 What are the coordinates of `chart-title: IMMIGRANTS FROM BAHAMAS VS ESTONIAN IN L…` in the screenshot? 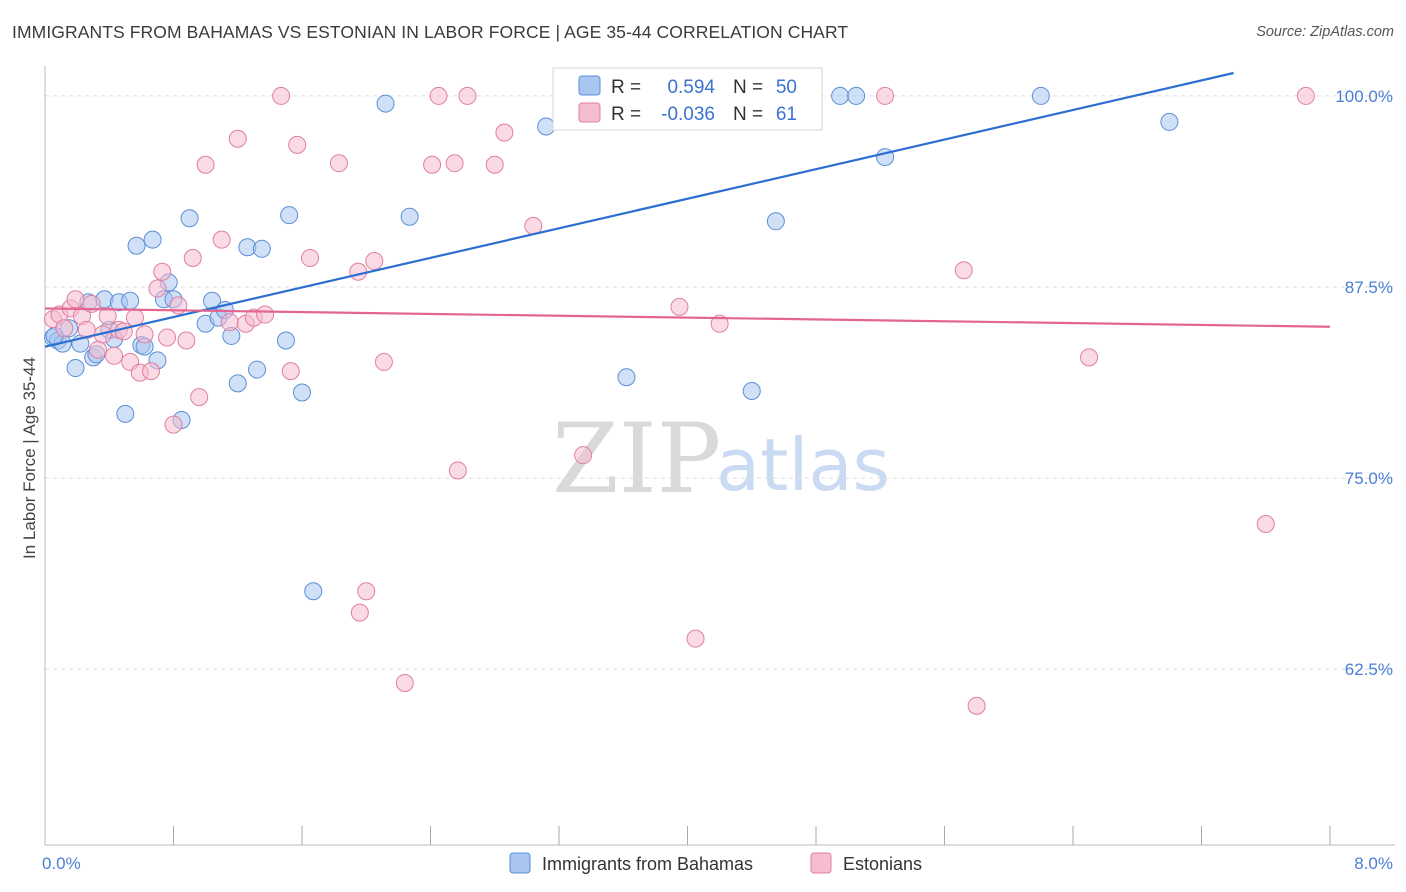 It's located at (430, 32).